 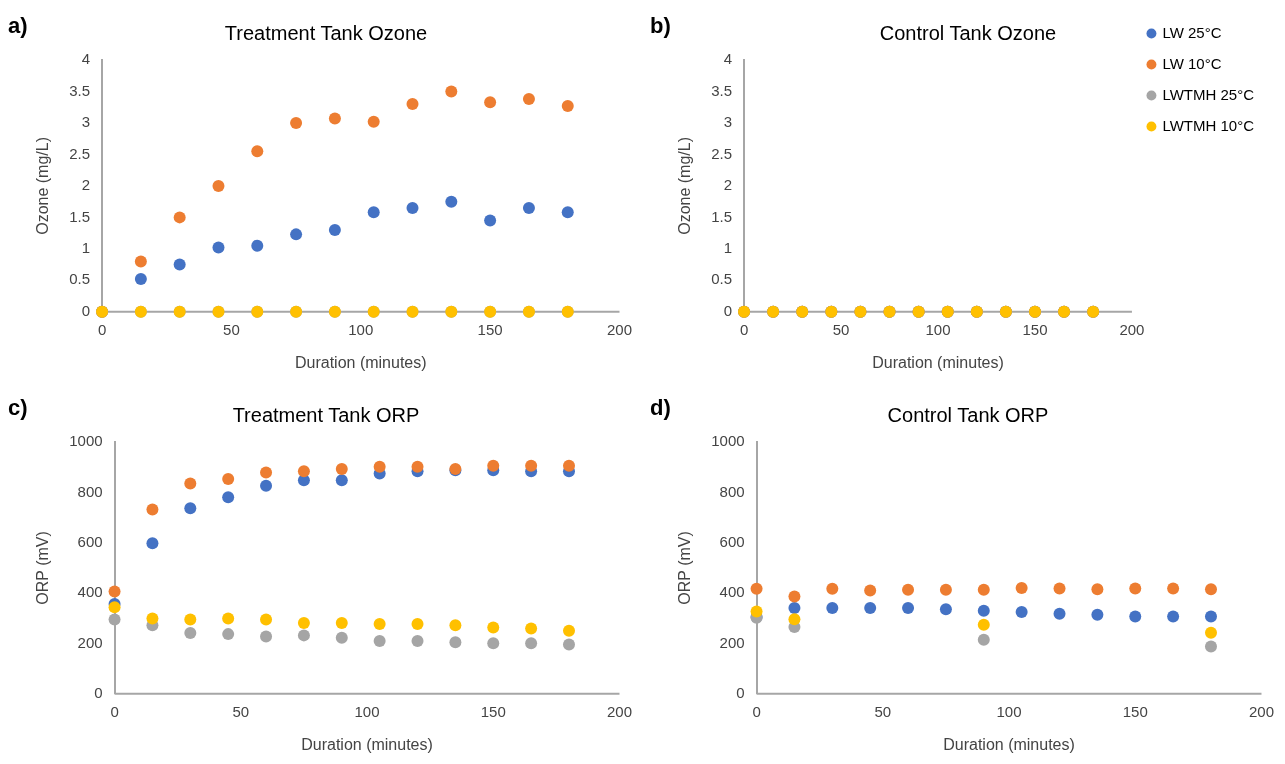 What do you see at coordinates (660, 26) in the screenshot?
I see `text: b)` at bounding box center [660, 26].